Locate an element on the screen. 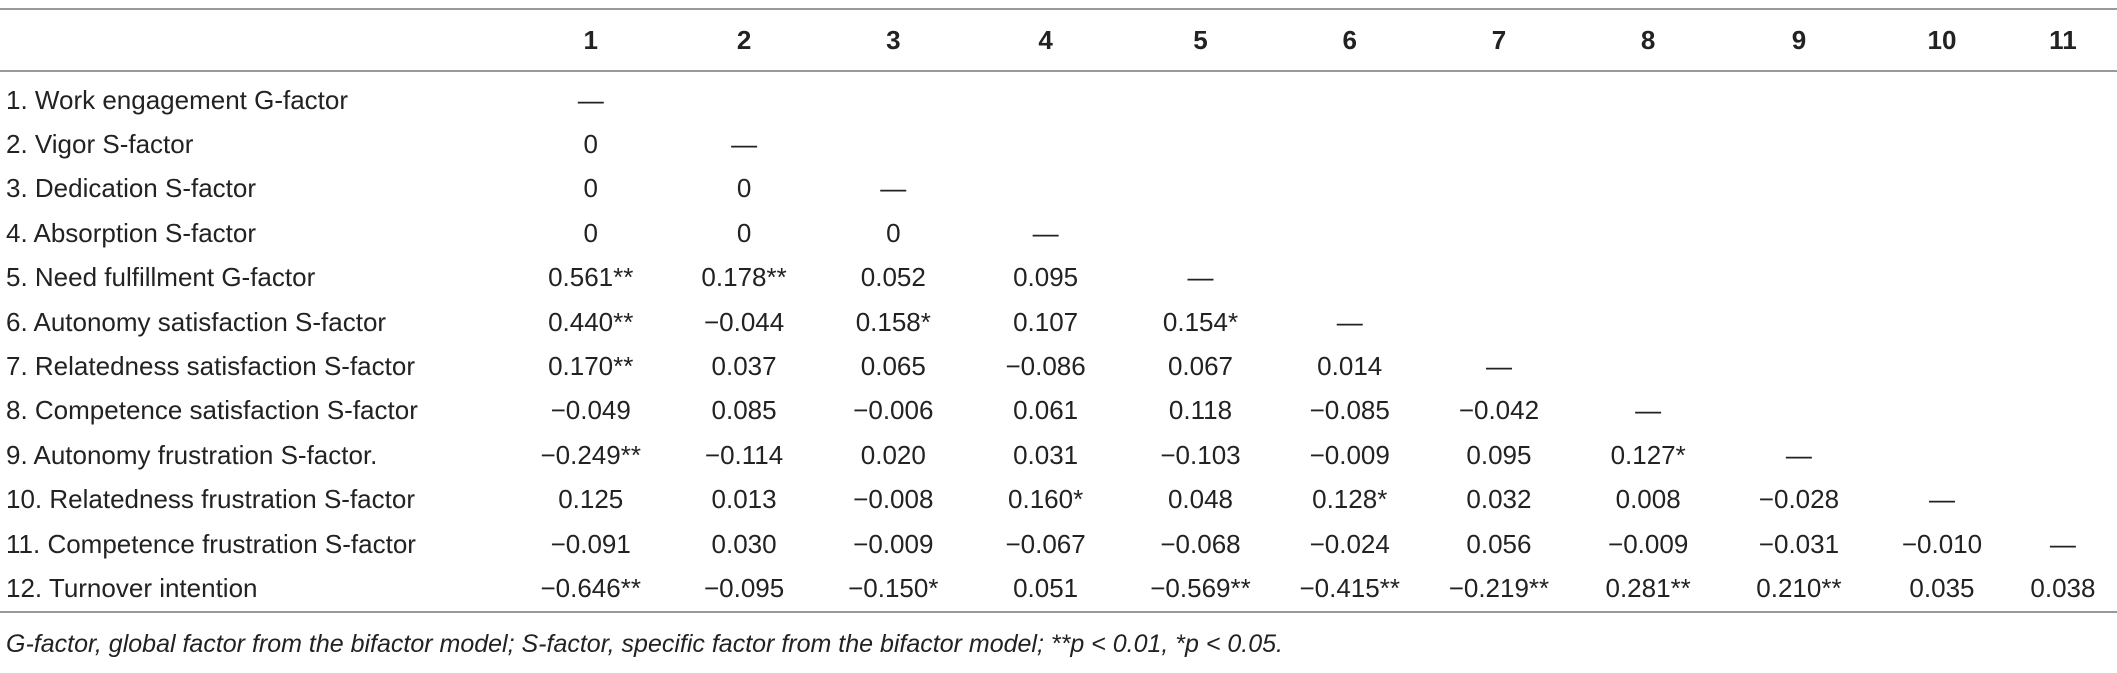 This screenshot has width=2117, height=673. table-cell: 0.158* is located at coordinates (893, 321).